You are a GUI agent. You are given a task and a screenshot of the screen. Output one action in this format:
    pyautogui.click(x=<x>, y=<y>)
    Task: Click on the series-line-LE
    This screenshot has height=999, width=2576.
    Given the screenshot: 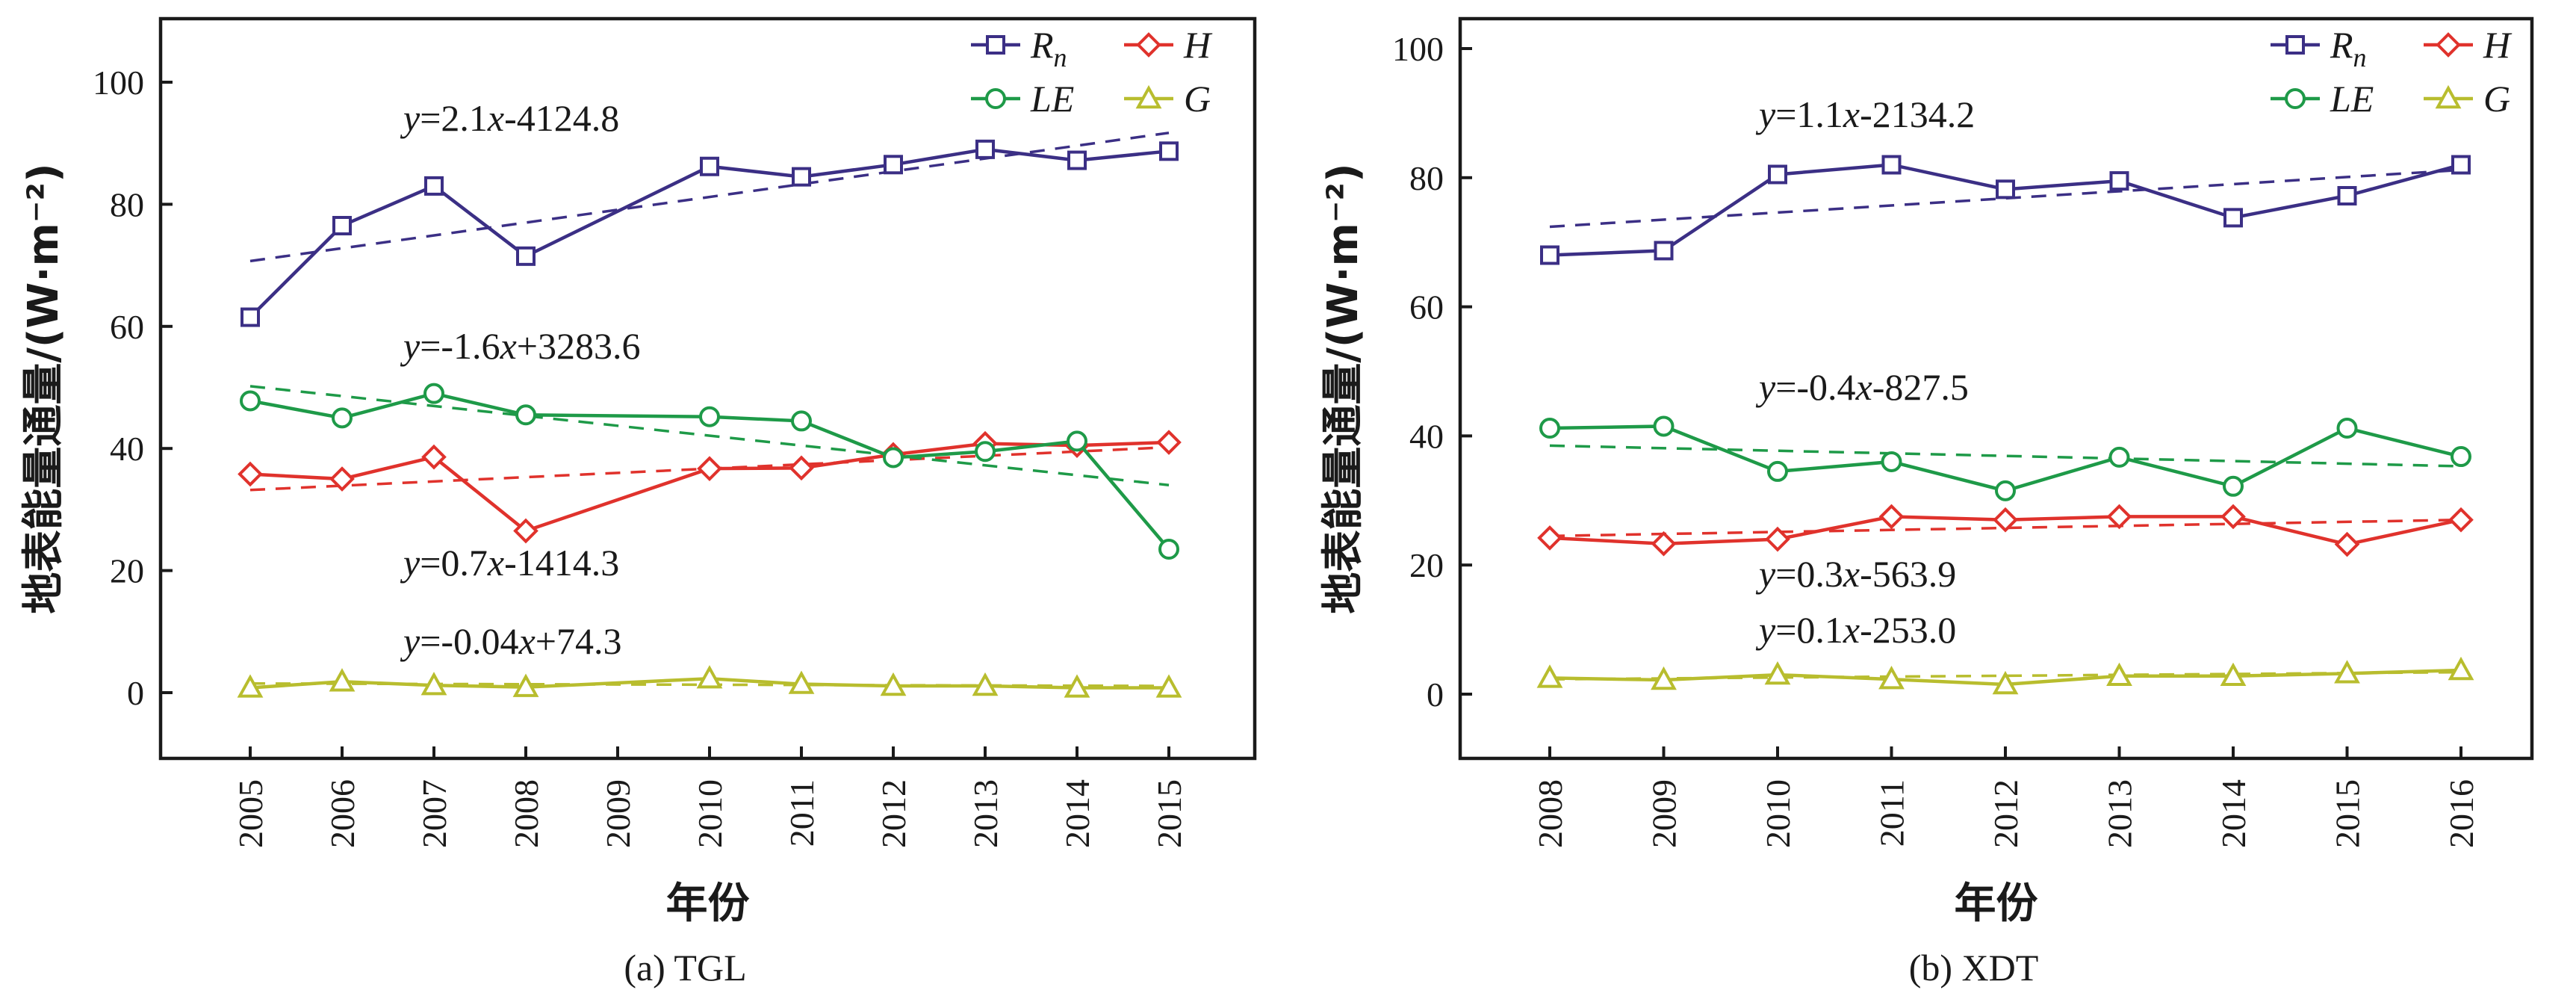 What is the action you would take?
    pyautogui.click(x=710, y=471)
    